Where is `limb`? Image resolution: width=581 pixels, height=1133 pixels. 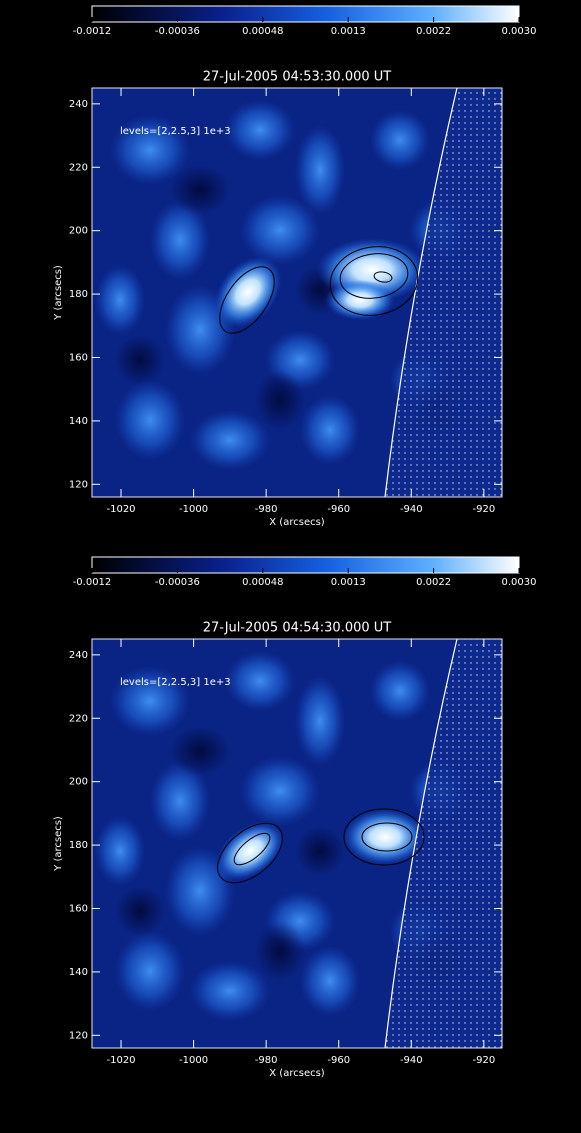 limb is located at coordinates (421, 843).